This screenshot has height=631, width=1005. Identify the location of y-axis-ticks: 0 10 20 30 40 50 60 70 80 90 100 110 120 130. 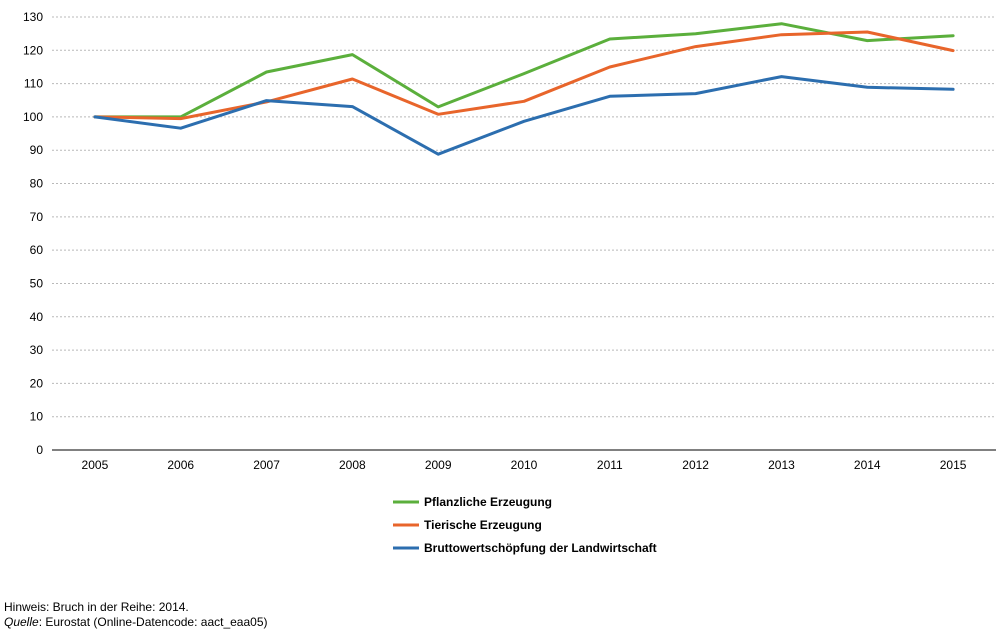
(33, 233).